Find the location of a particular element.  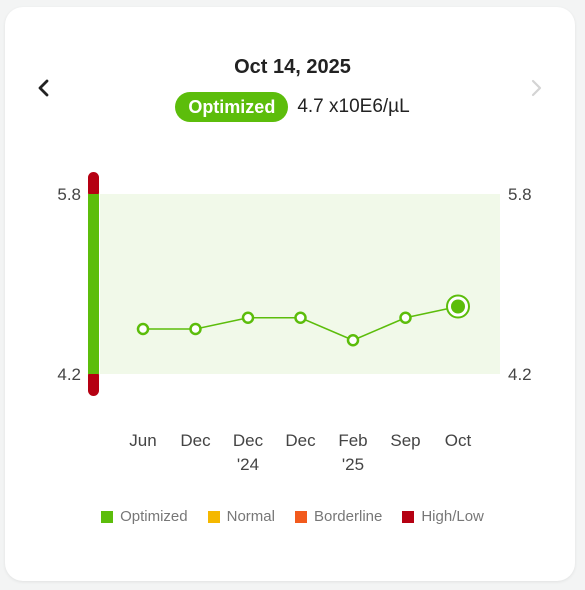

y-tick-label-right: 4.2 is located at coordinates (520, 374).